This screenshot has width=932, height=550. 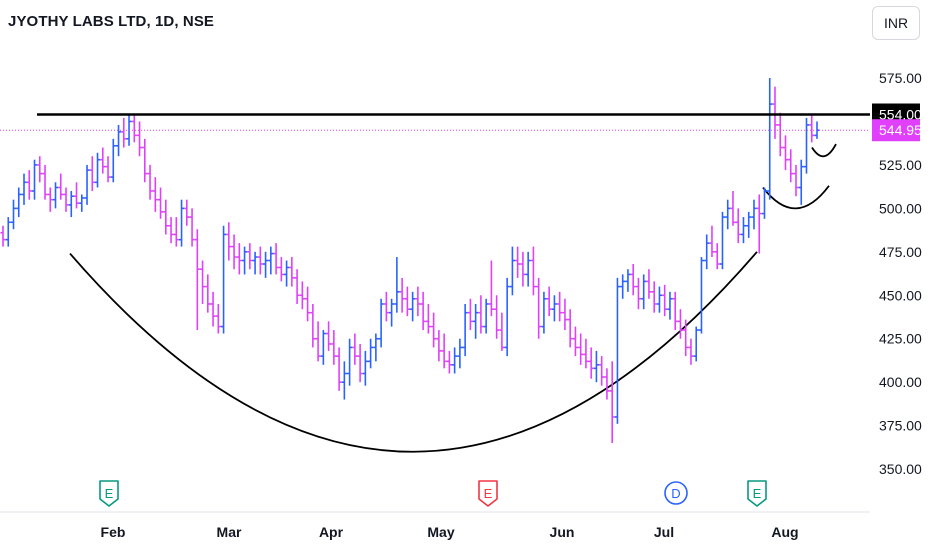 I want to click on x-tick-label: Jul, so click(x=664, y=532).